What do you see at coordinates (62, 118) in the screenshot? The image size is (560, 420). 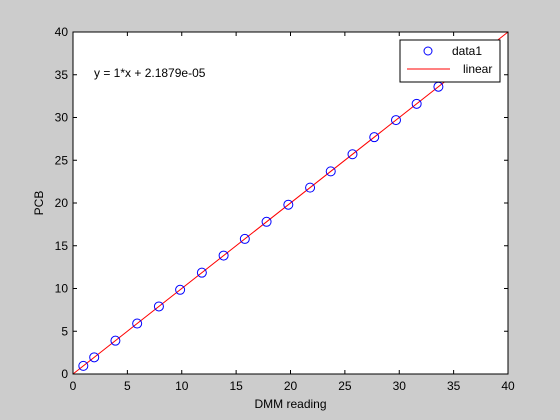 I see `y-tick-label: 30` at bounding box center [62, 118].